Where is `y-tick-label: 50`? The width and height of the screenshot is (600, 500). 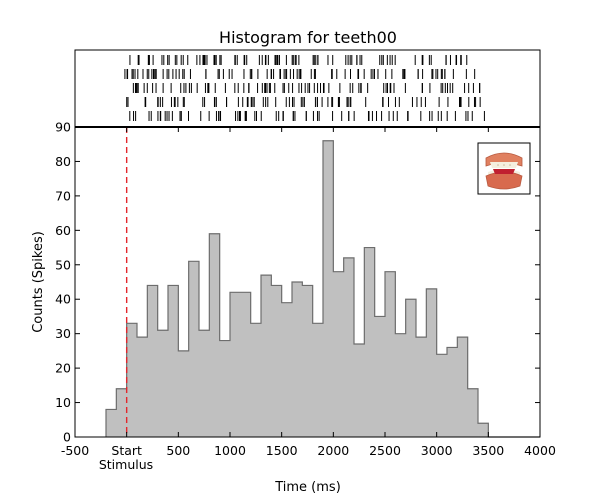 y-tick-label: 50 is located at coordinates (63, 264).